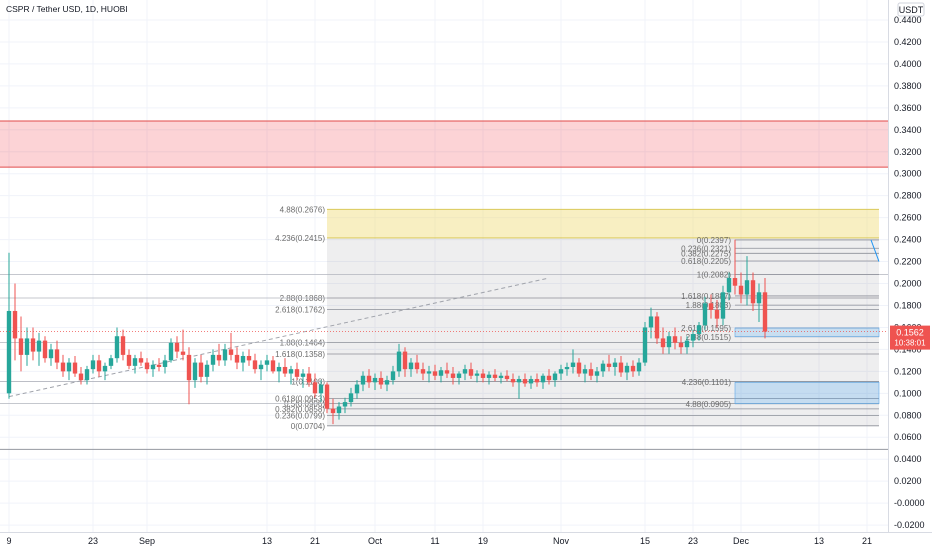 This screenshot has width=932, height=550. I want to click on time-axis: 9 23 Sep 13 21 Oct 11 19 Nov 15 23 Dec 13 21, so click(439, 541).